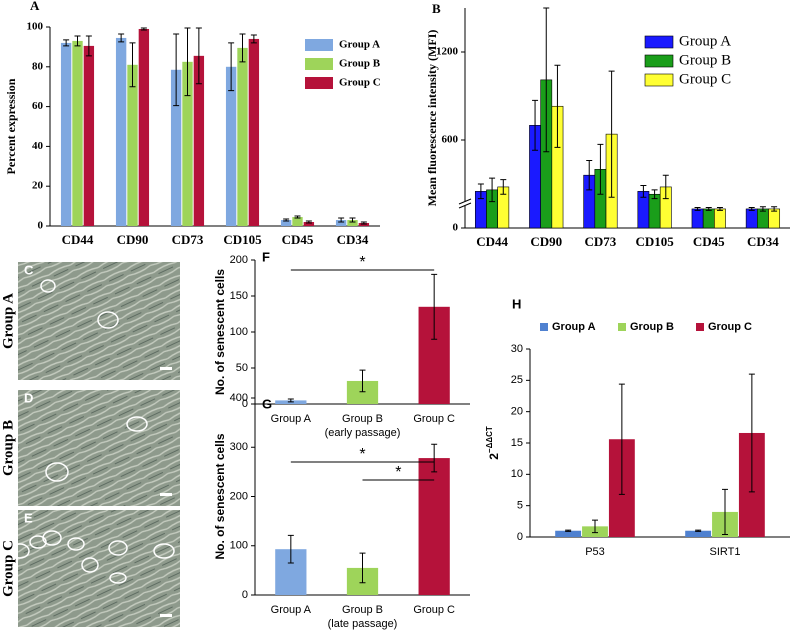  I want to click on micrograph-panel: D Group B, so click(90, 448).